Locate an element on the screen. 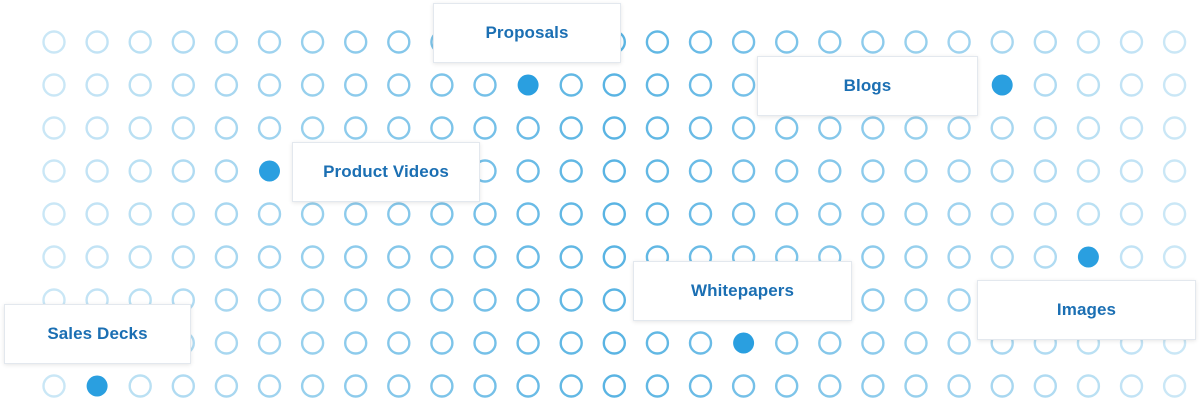  whitepapers-card: Whitepapers is located at coordinates (742, 291).